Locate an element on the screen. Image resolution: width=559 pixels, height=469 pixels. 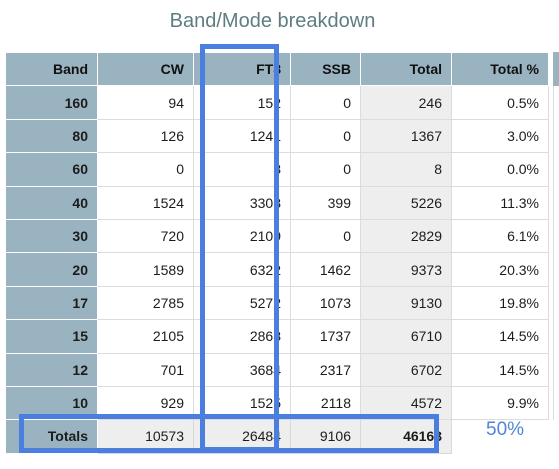
band-cell: 160 is located at coordinates (51, 102).